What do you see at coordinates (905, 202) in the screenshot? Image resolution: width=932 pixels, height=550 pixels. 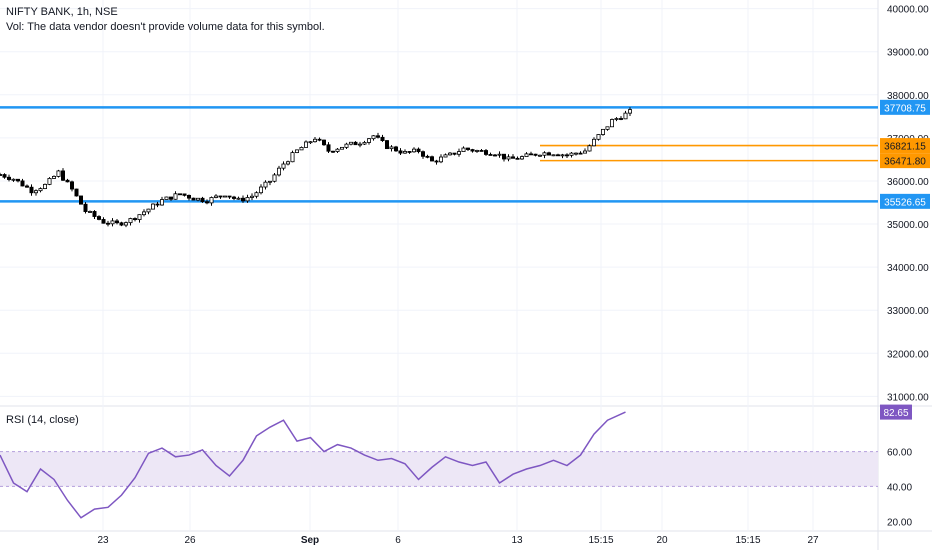 I see `level-price-label: 35526.65` at bounding box center [905, 202].